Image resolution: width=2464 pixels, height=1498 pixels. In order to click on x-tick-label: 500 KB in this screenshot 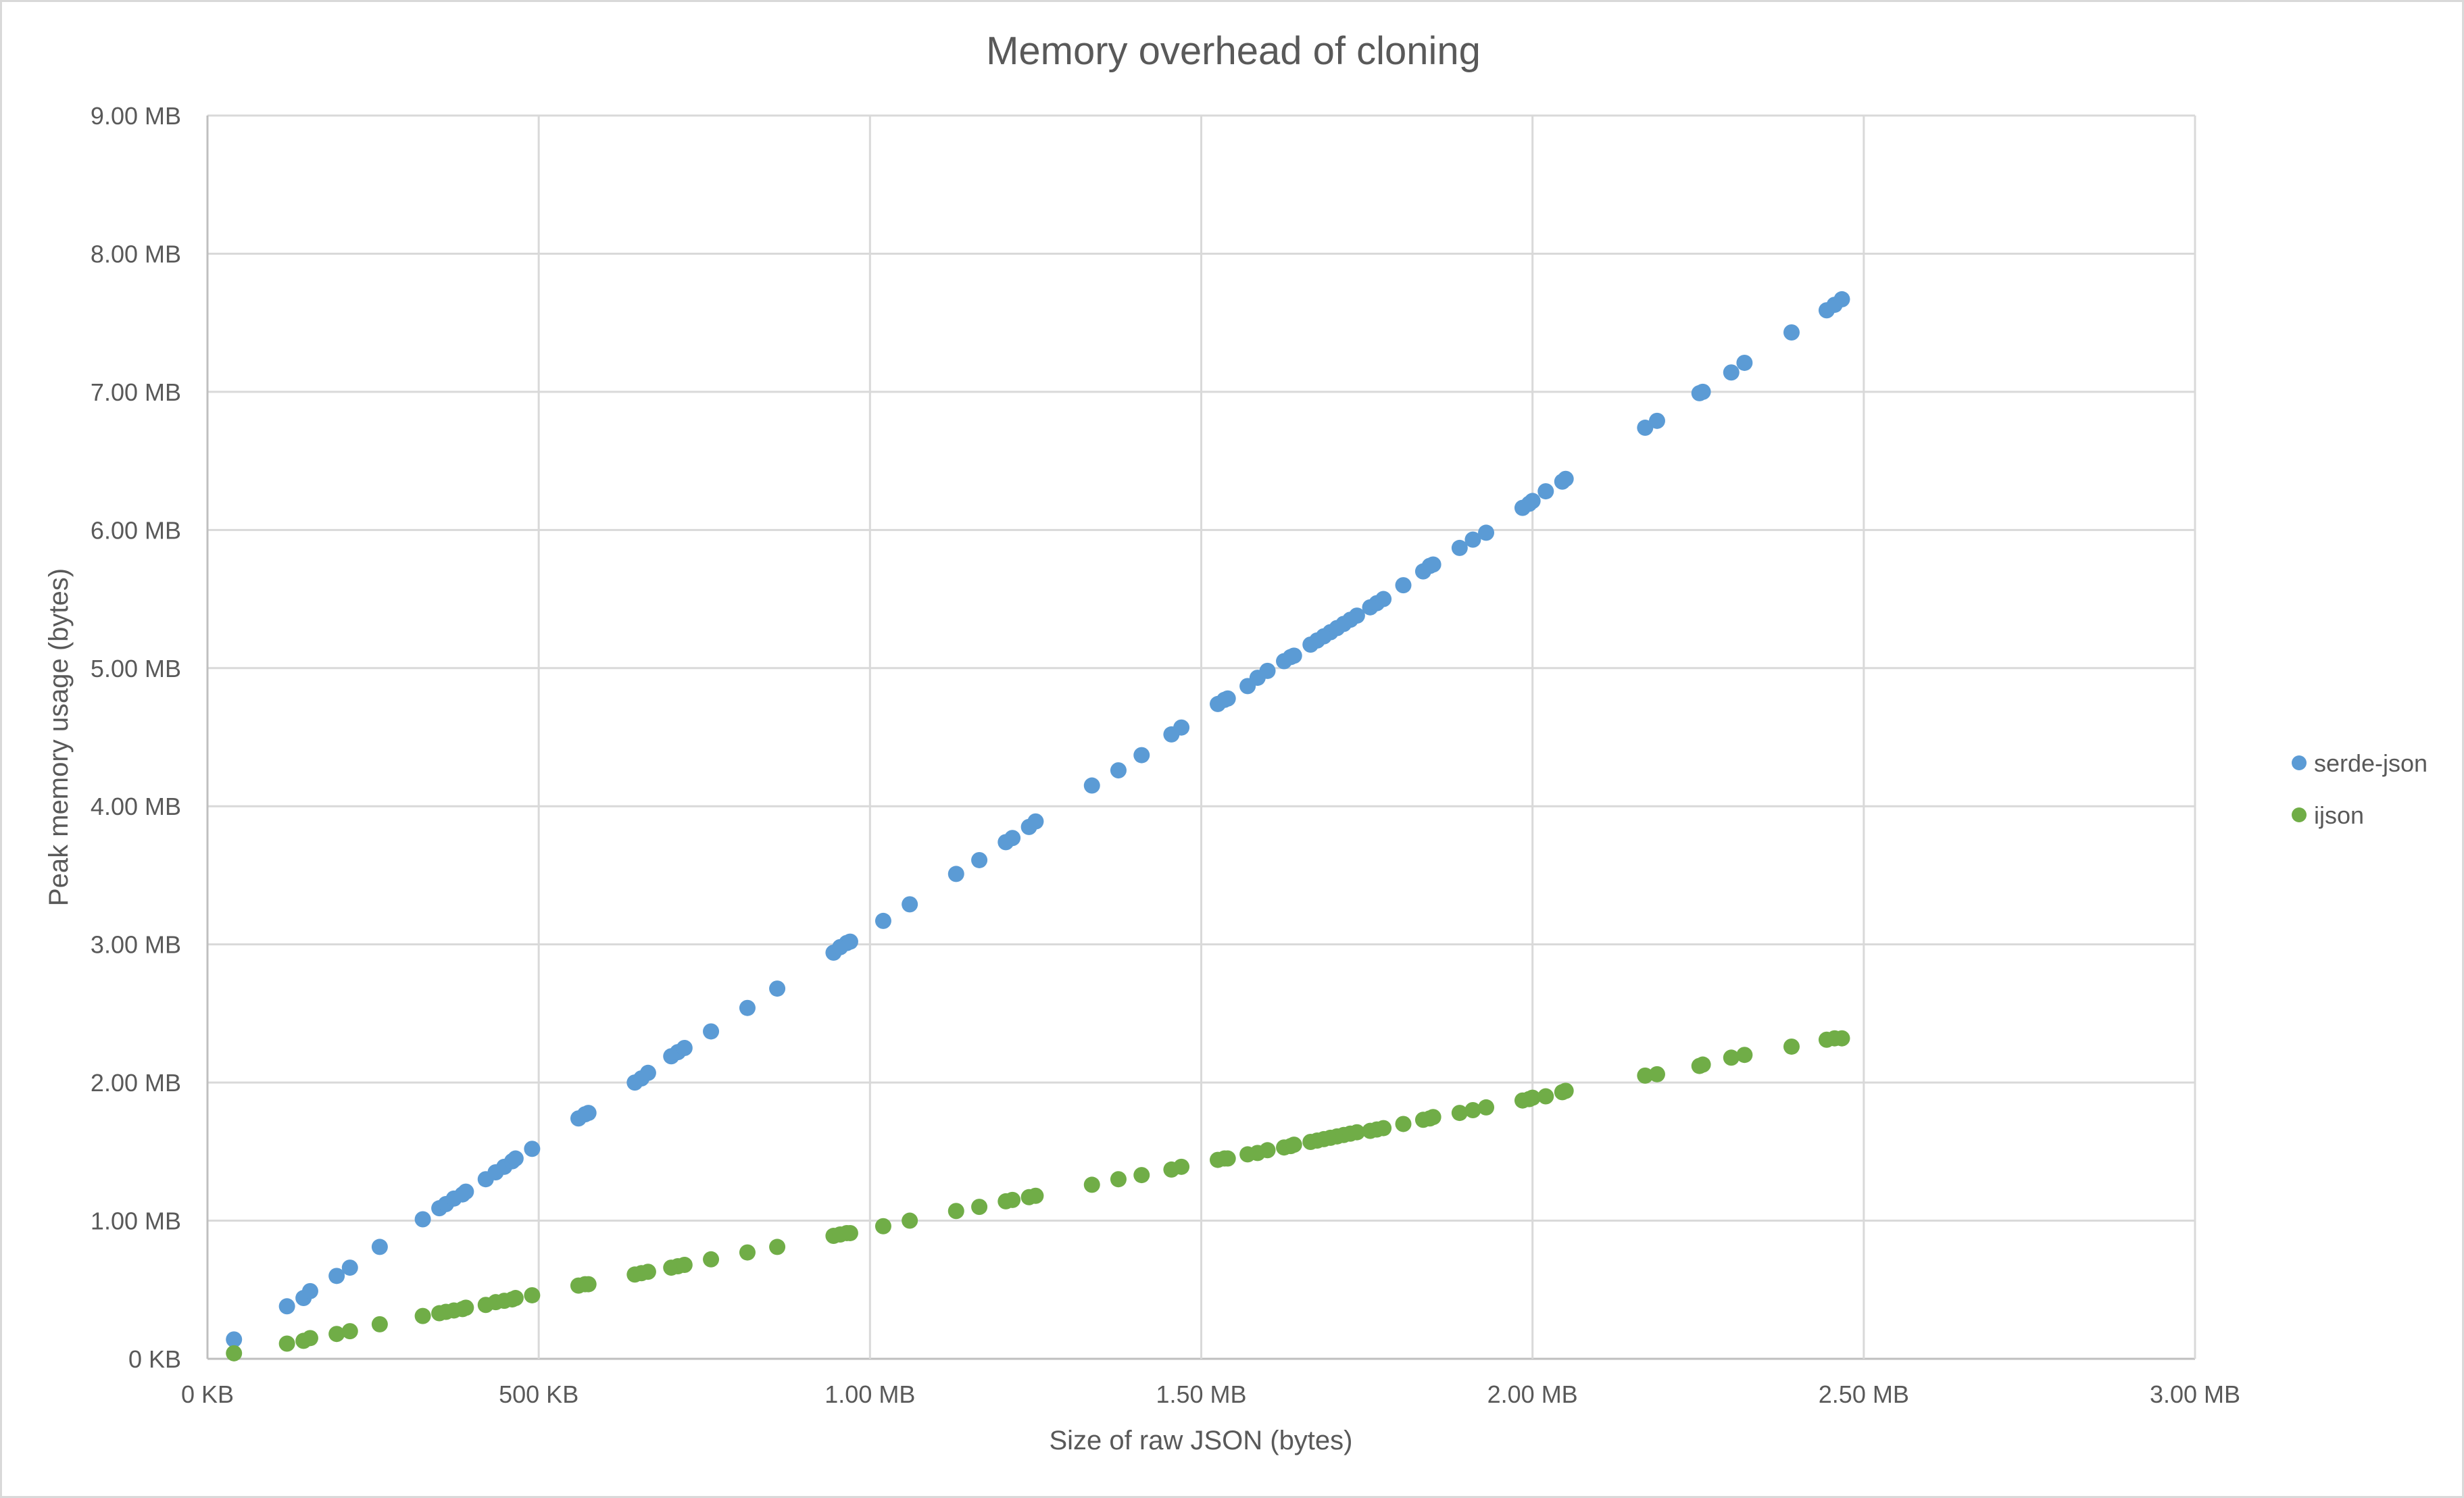, I will do `click(538, 1394)`.